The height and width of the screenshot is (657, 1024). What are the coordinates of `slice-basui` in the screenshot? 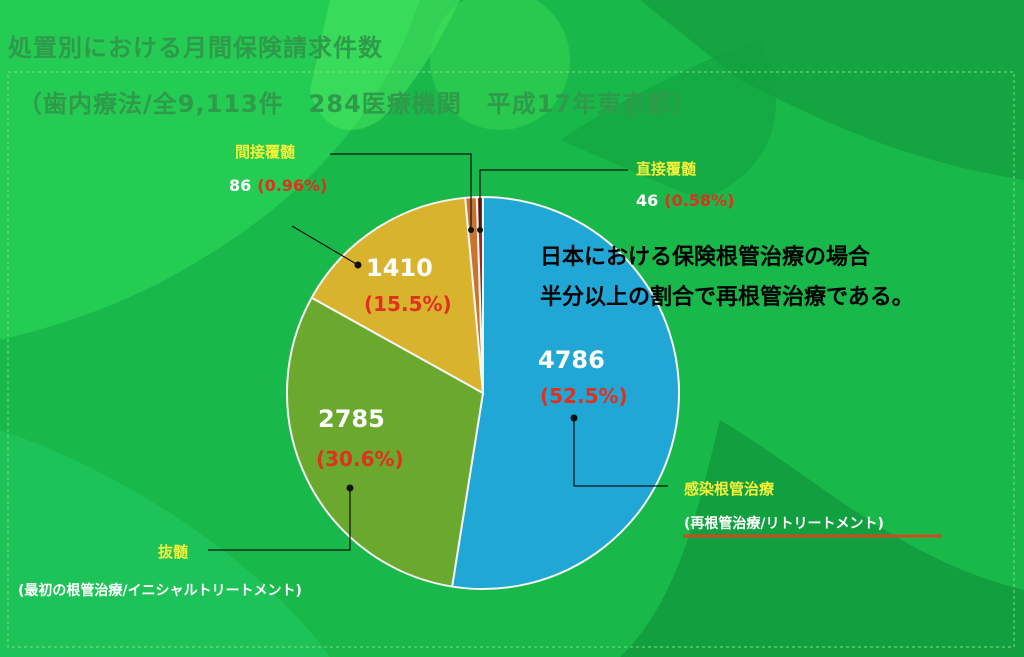 It's located at (385, 442).